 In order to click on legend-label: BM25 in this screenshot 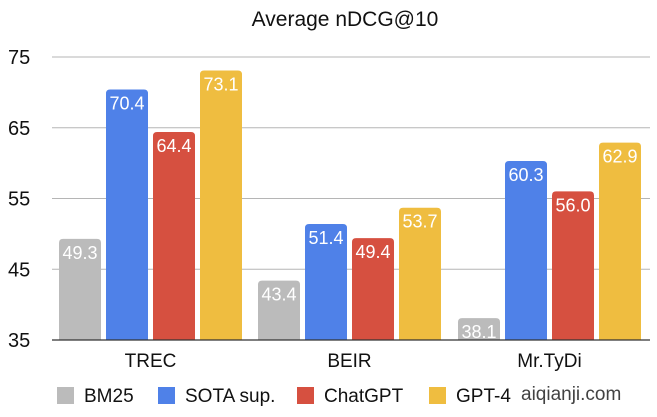, I will do `click(109, 396)`.